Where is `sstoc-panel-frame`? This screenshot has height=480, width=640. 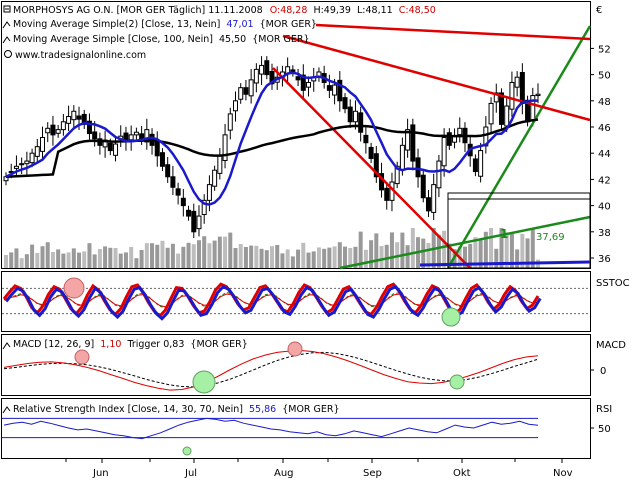
sstoc-panel-frame is located at coordinates (296, 301).